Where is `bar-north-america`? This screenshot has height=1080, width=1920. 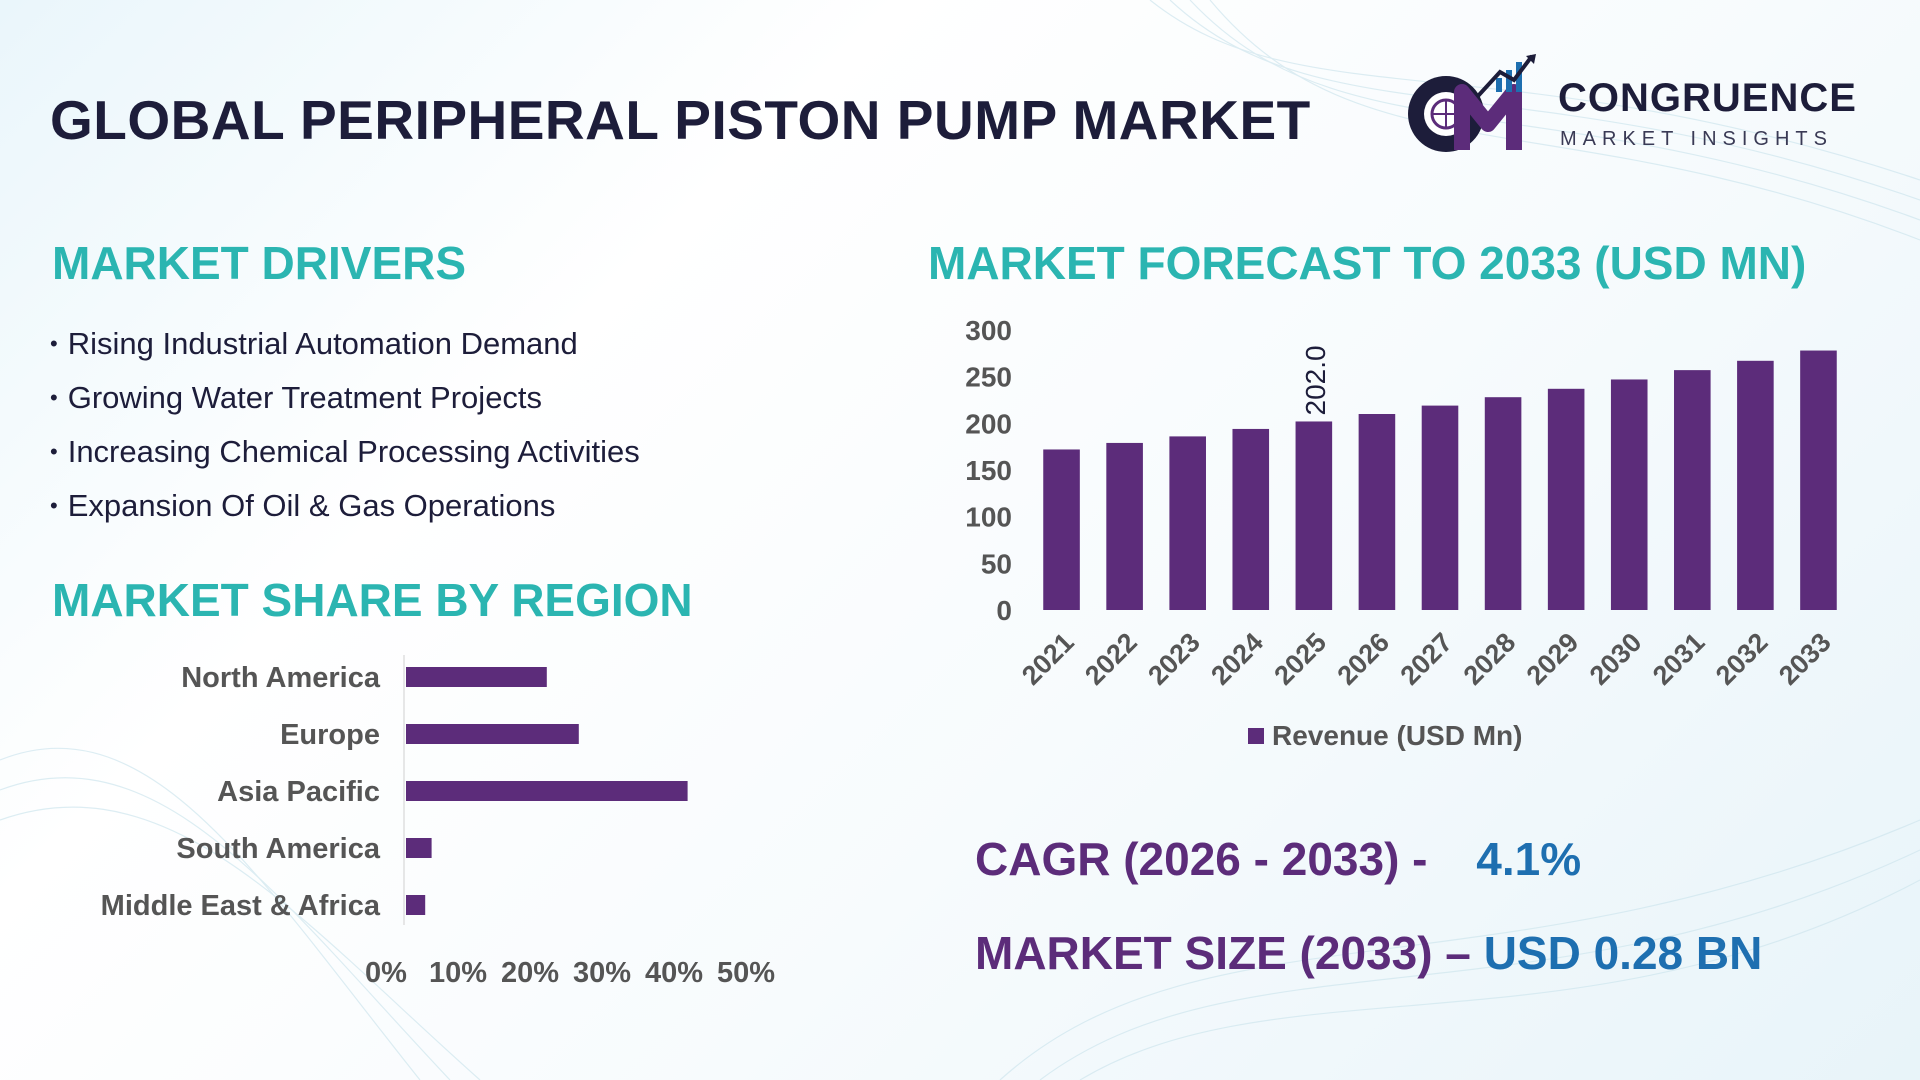 bar-north-america is located at coordinates (476, 677).